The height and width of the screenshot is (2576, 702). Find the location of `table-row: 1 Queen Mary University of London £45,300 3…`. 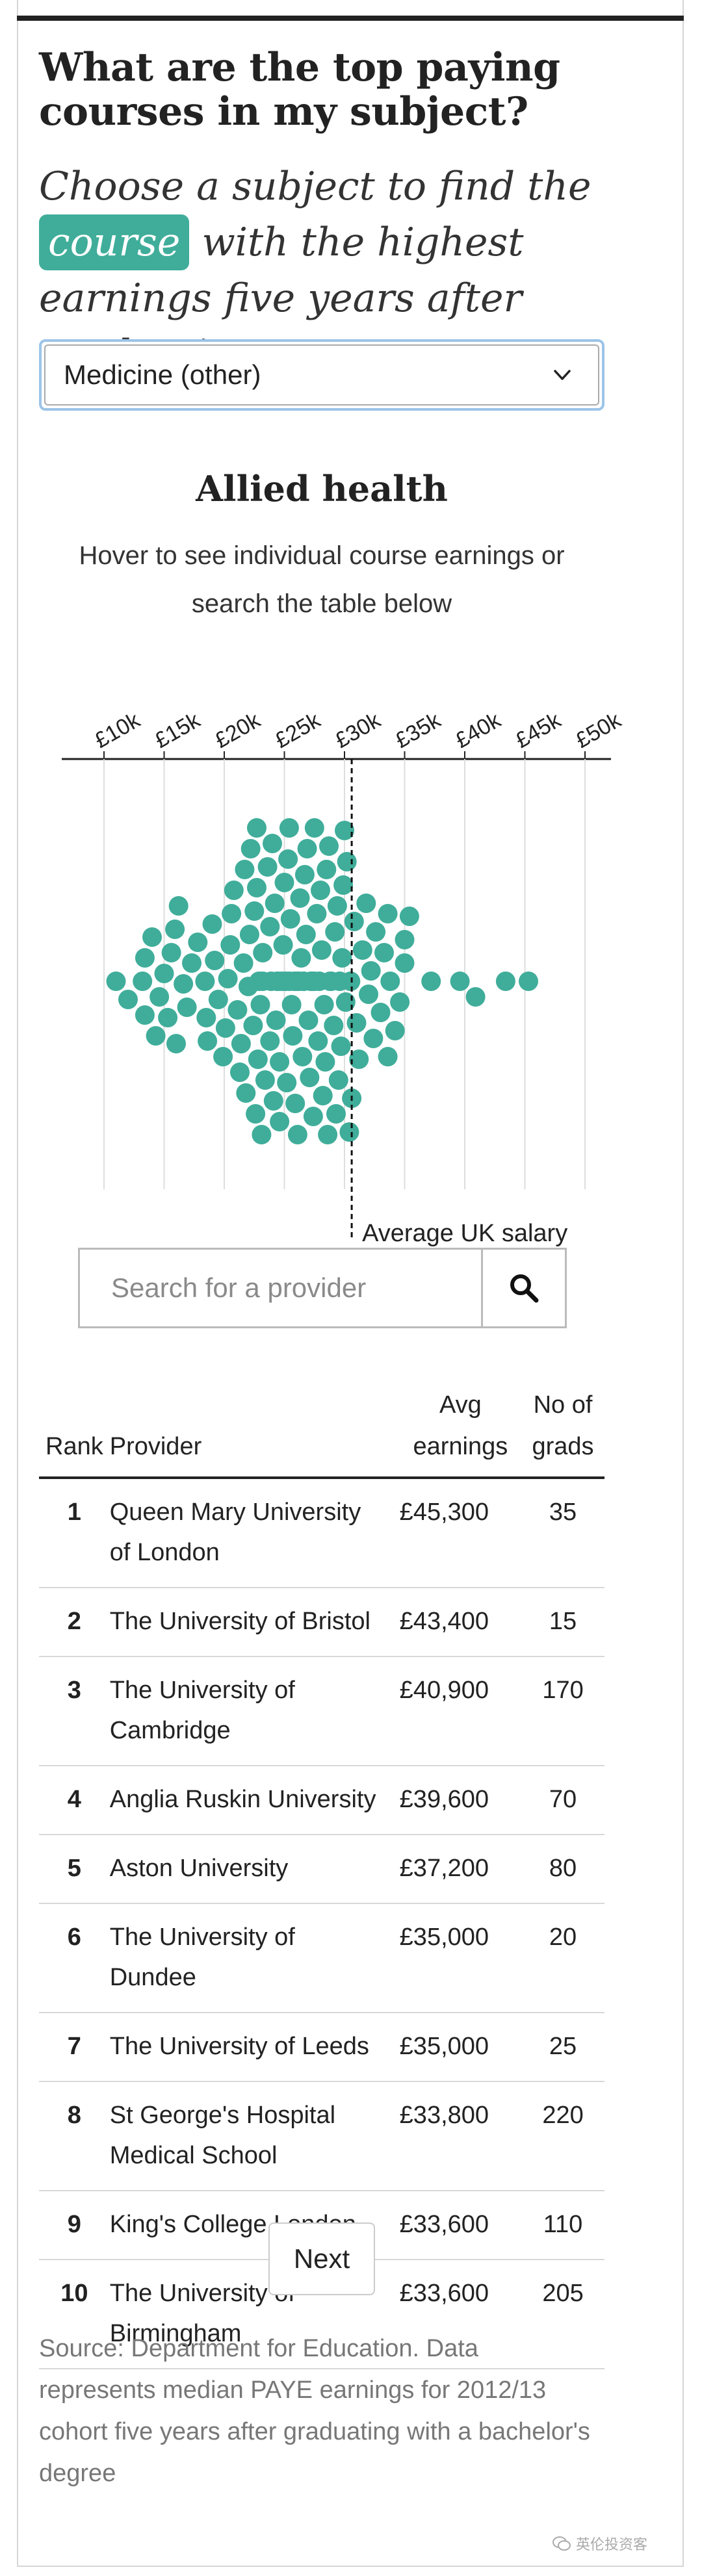

table-row: 1 Queen Mary University of London £45,300 3… is located at coordinates (321, 1533).